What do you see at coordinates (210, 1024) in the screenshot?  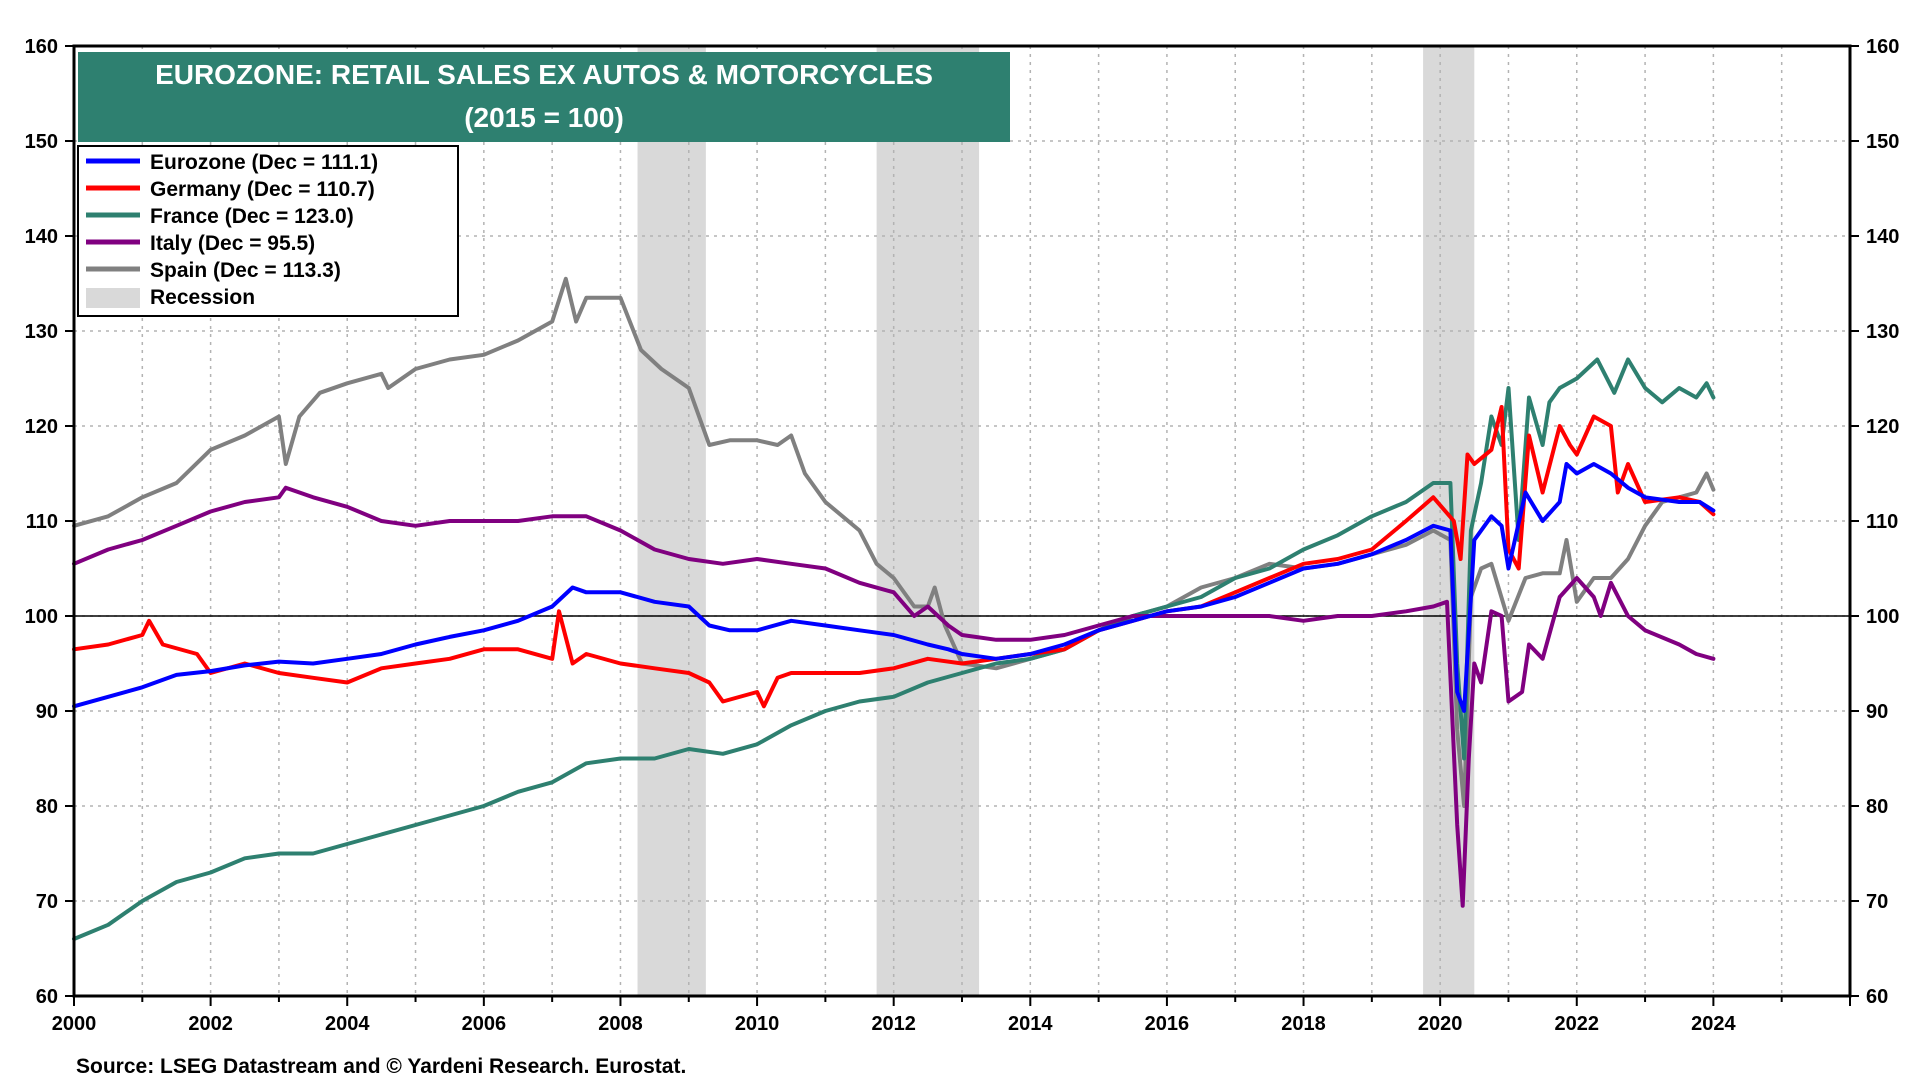 I see `x-tick-label: 2002` at bounding box center [210, 1024].